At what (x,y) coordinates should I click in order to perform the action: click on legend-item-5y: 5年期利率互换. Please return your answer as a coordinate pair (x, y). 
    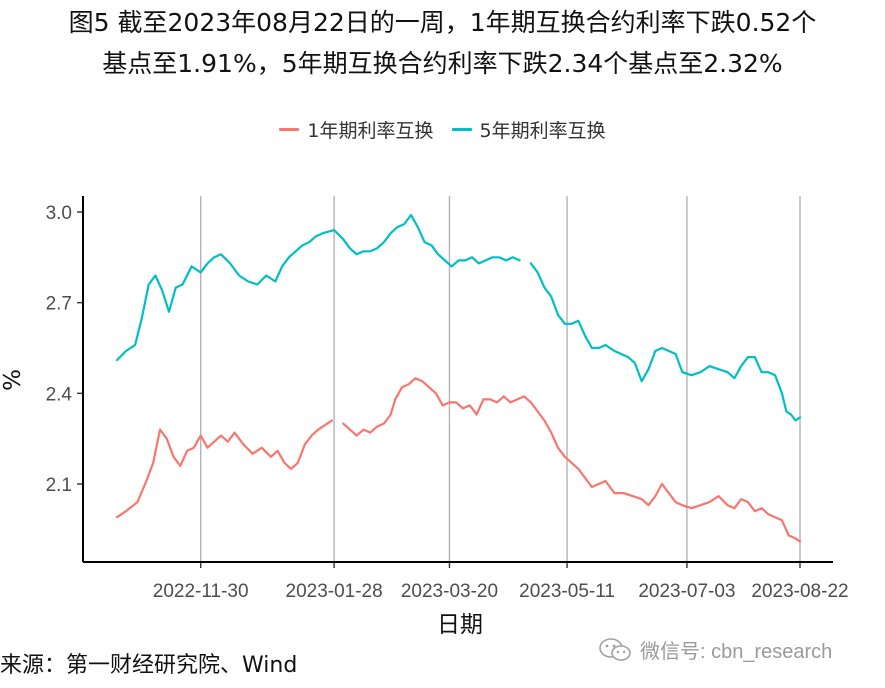
    Looking at the image, I should click on (528, 129).